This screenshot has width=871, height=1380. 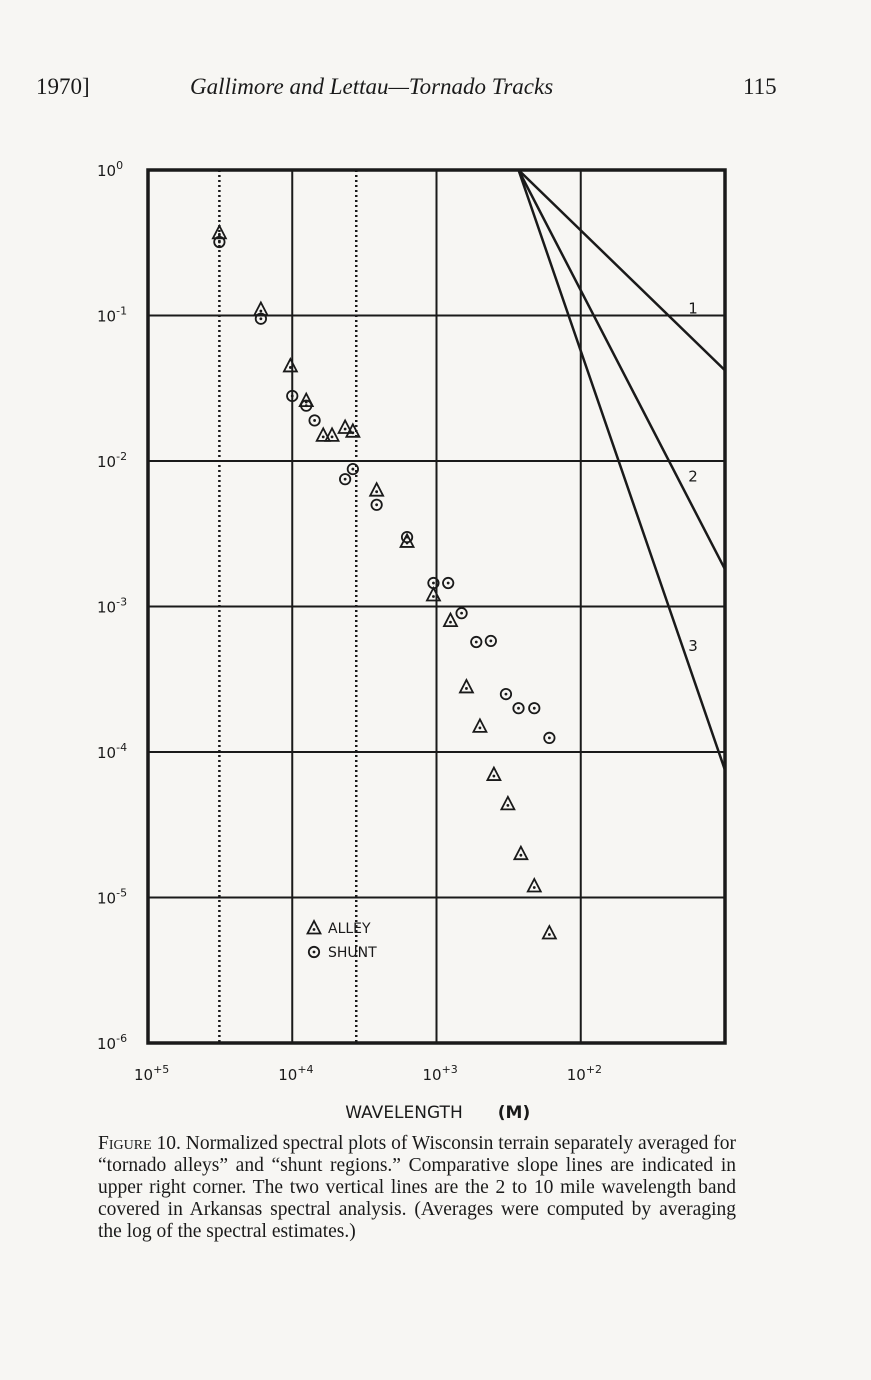 What do you see at coordinates (349, 929) in the screenshot?
I see `legend-label: ALLEY` at bounding box center [349, 929].